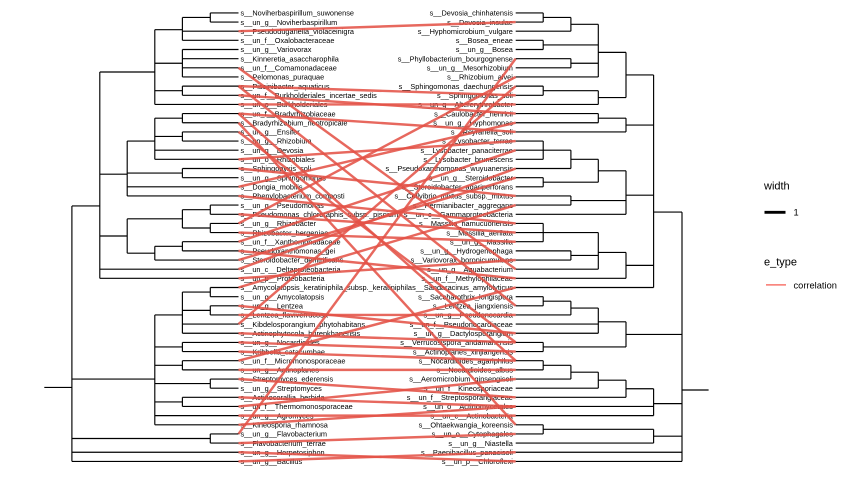 The width and height of the screenshot is (864, 480). I want to click on svg-text: s__un_g__Amycolatopsis, so click(283, 296).